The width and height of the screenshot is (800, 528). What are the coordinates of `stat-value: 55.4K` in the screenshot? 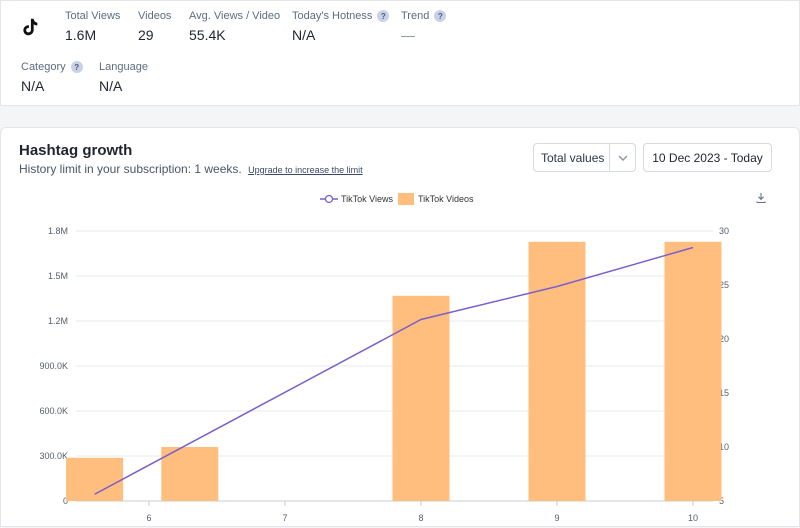 It's located at (207, 35).